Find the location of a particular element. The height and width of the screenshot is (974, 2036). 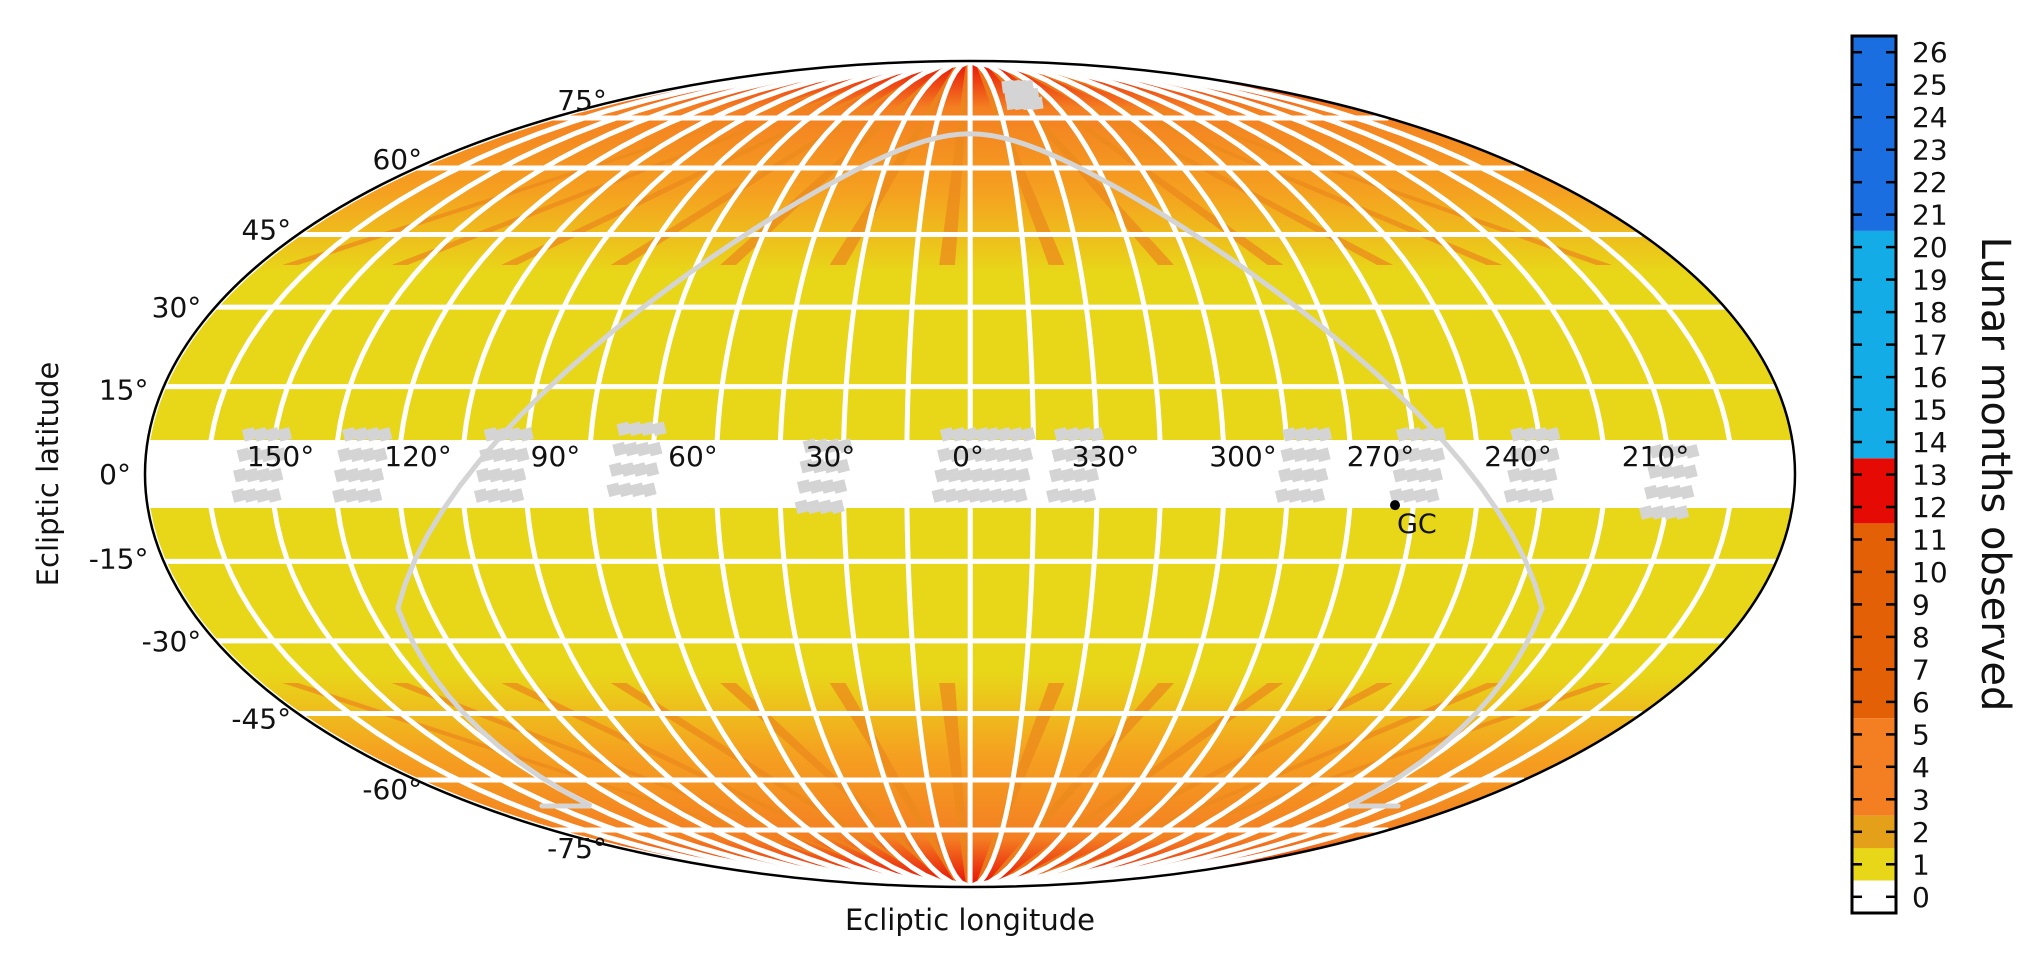

colorbar-tick-label: 26 is located at coordinates (1930, 52).